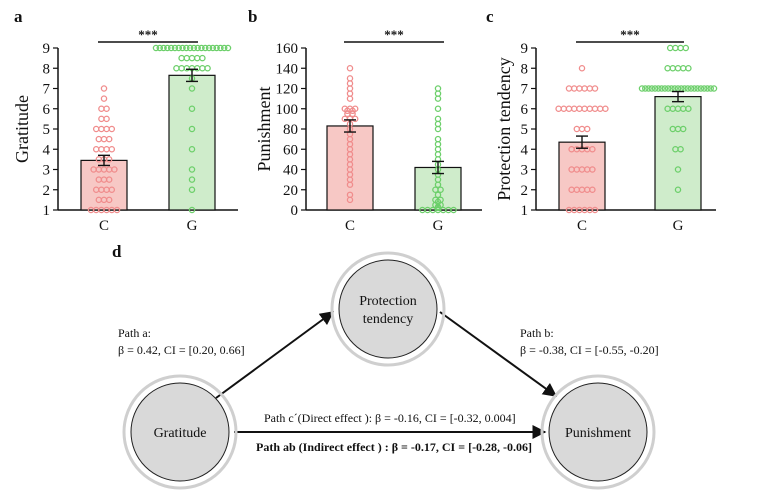 This screenshot has width=768, height=494. What do you see at coordinates (287, 49) in the screenshot?
I see `y-tick-label: 160` at bounding box center [287, 49].